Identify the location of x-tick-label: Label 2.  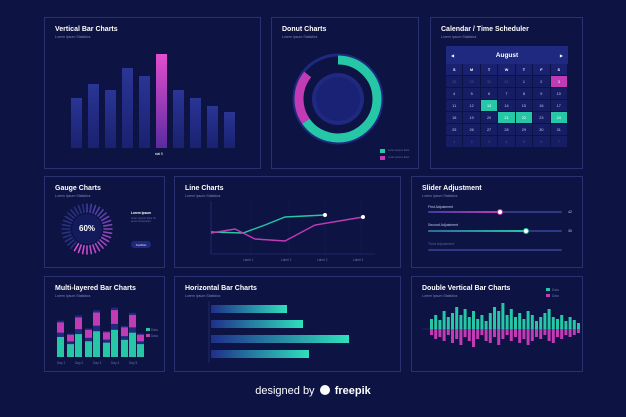
(286, 260).